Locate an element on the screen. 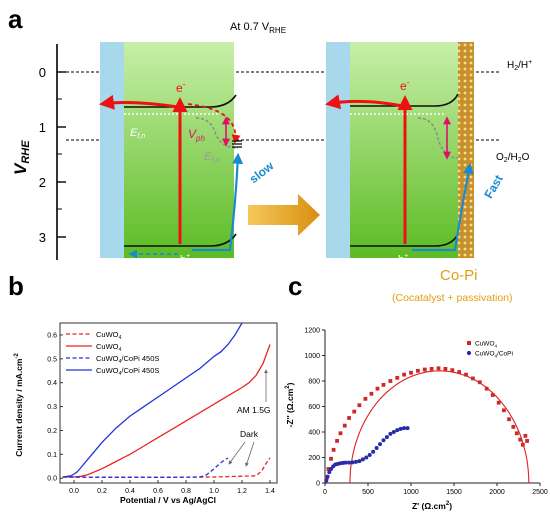  efp-label: Ef,p is located at coordinates (211, 157).